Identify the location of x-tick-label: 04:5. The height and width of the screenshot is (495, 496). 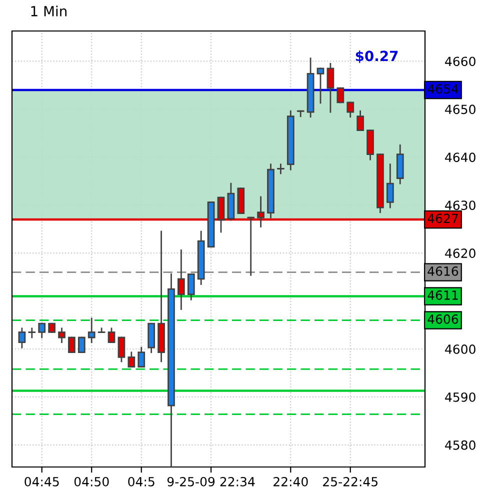
(141, 481).